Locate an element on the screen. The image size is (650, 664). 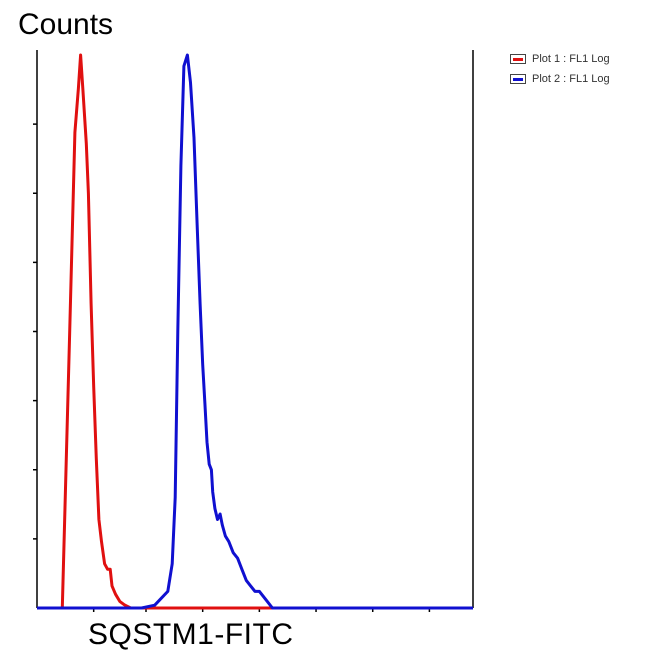
legend-item-plot-1: Plot 1 : FL1 Log is located at coordinates (560, 59).